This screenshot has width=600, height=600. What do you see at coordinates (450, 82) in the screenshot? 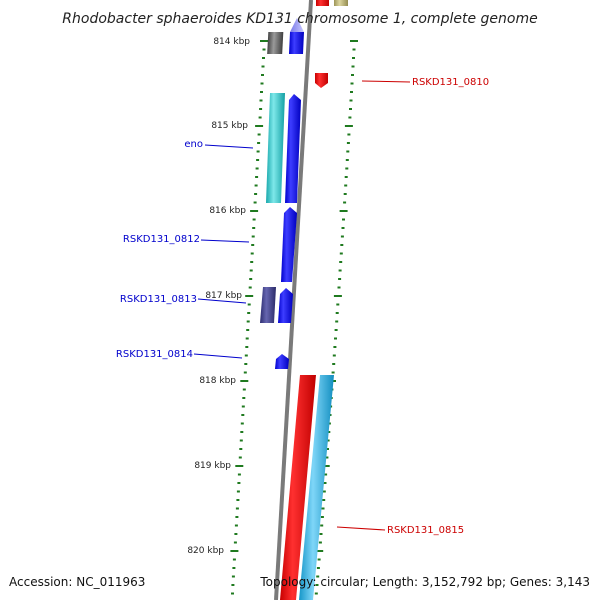
I see `gene-label-rskd131-0810: RSKD131_0810` at bounding box center [450, 82].